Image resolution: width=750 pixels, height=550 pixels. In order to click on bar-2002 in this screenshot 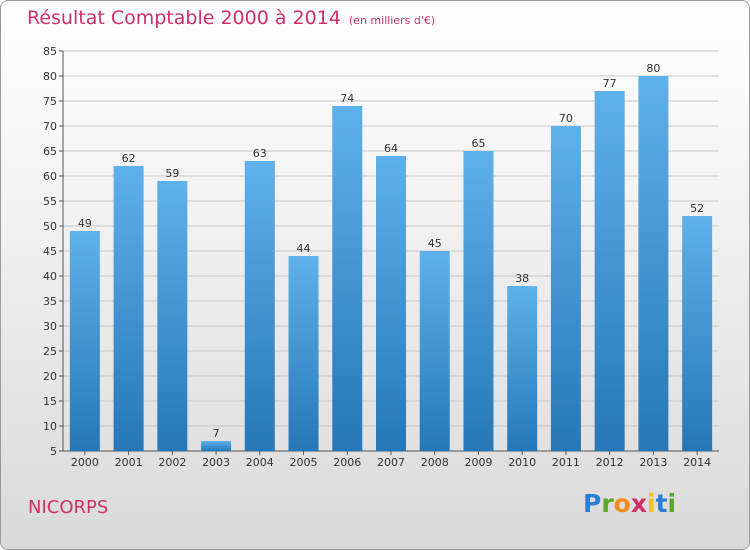, I will do `click(172, 316)`.